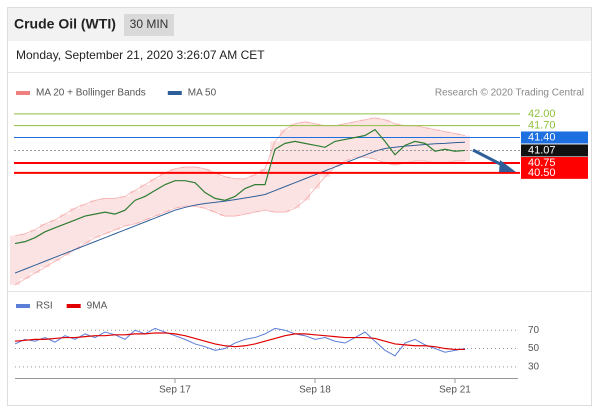 This screenshot has height=409, width=594. Describe the element at coordinates (97, 306) in the screenshot. I see `legend-label: 9MA` at that location.